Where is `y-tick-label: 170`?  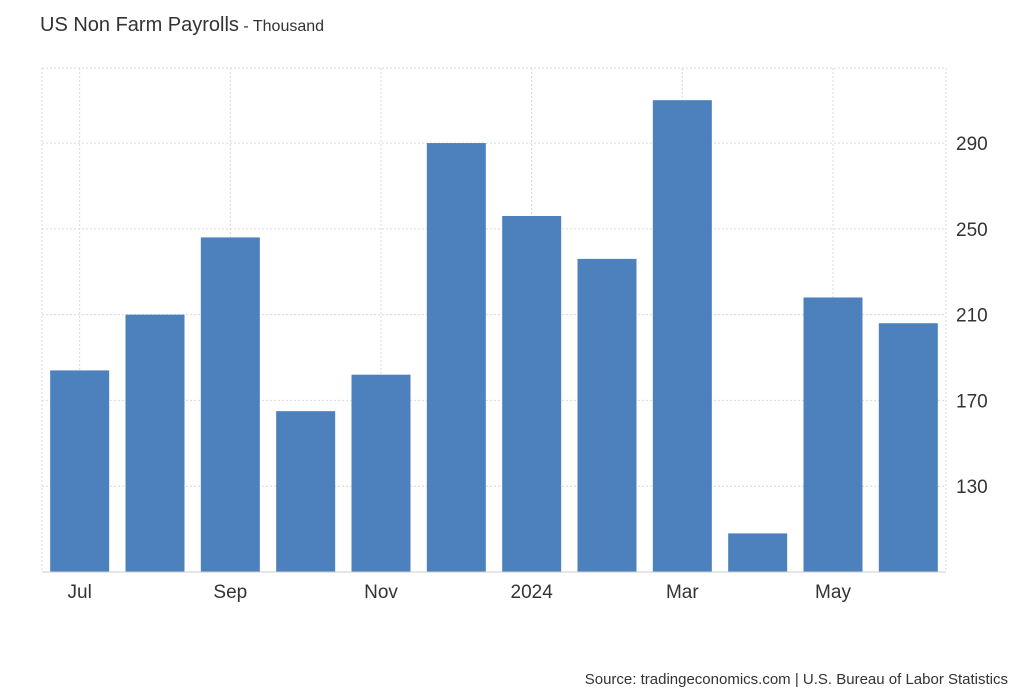
y-tick-label: 170 is located at coordinates (972, 401).